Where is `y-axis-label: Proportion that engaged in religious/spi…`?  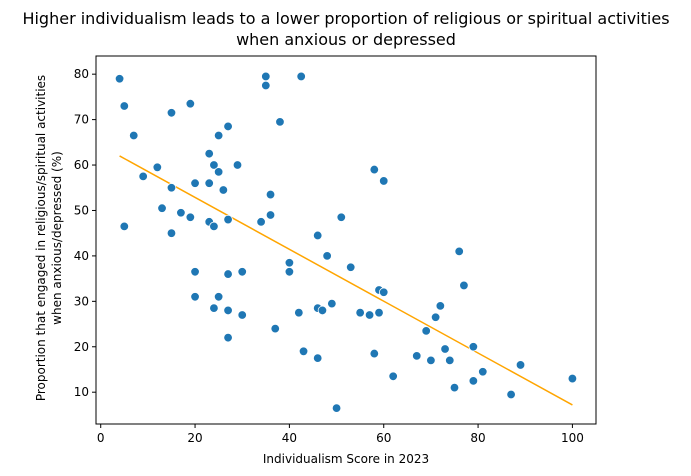 y-axis-label: Proportion that engaged in religious/spi… is located at coordinates (41, 238).